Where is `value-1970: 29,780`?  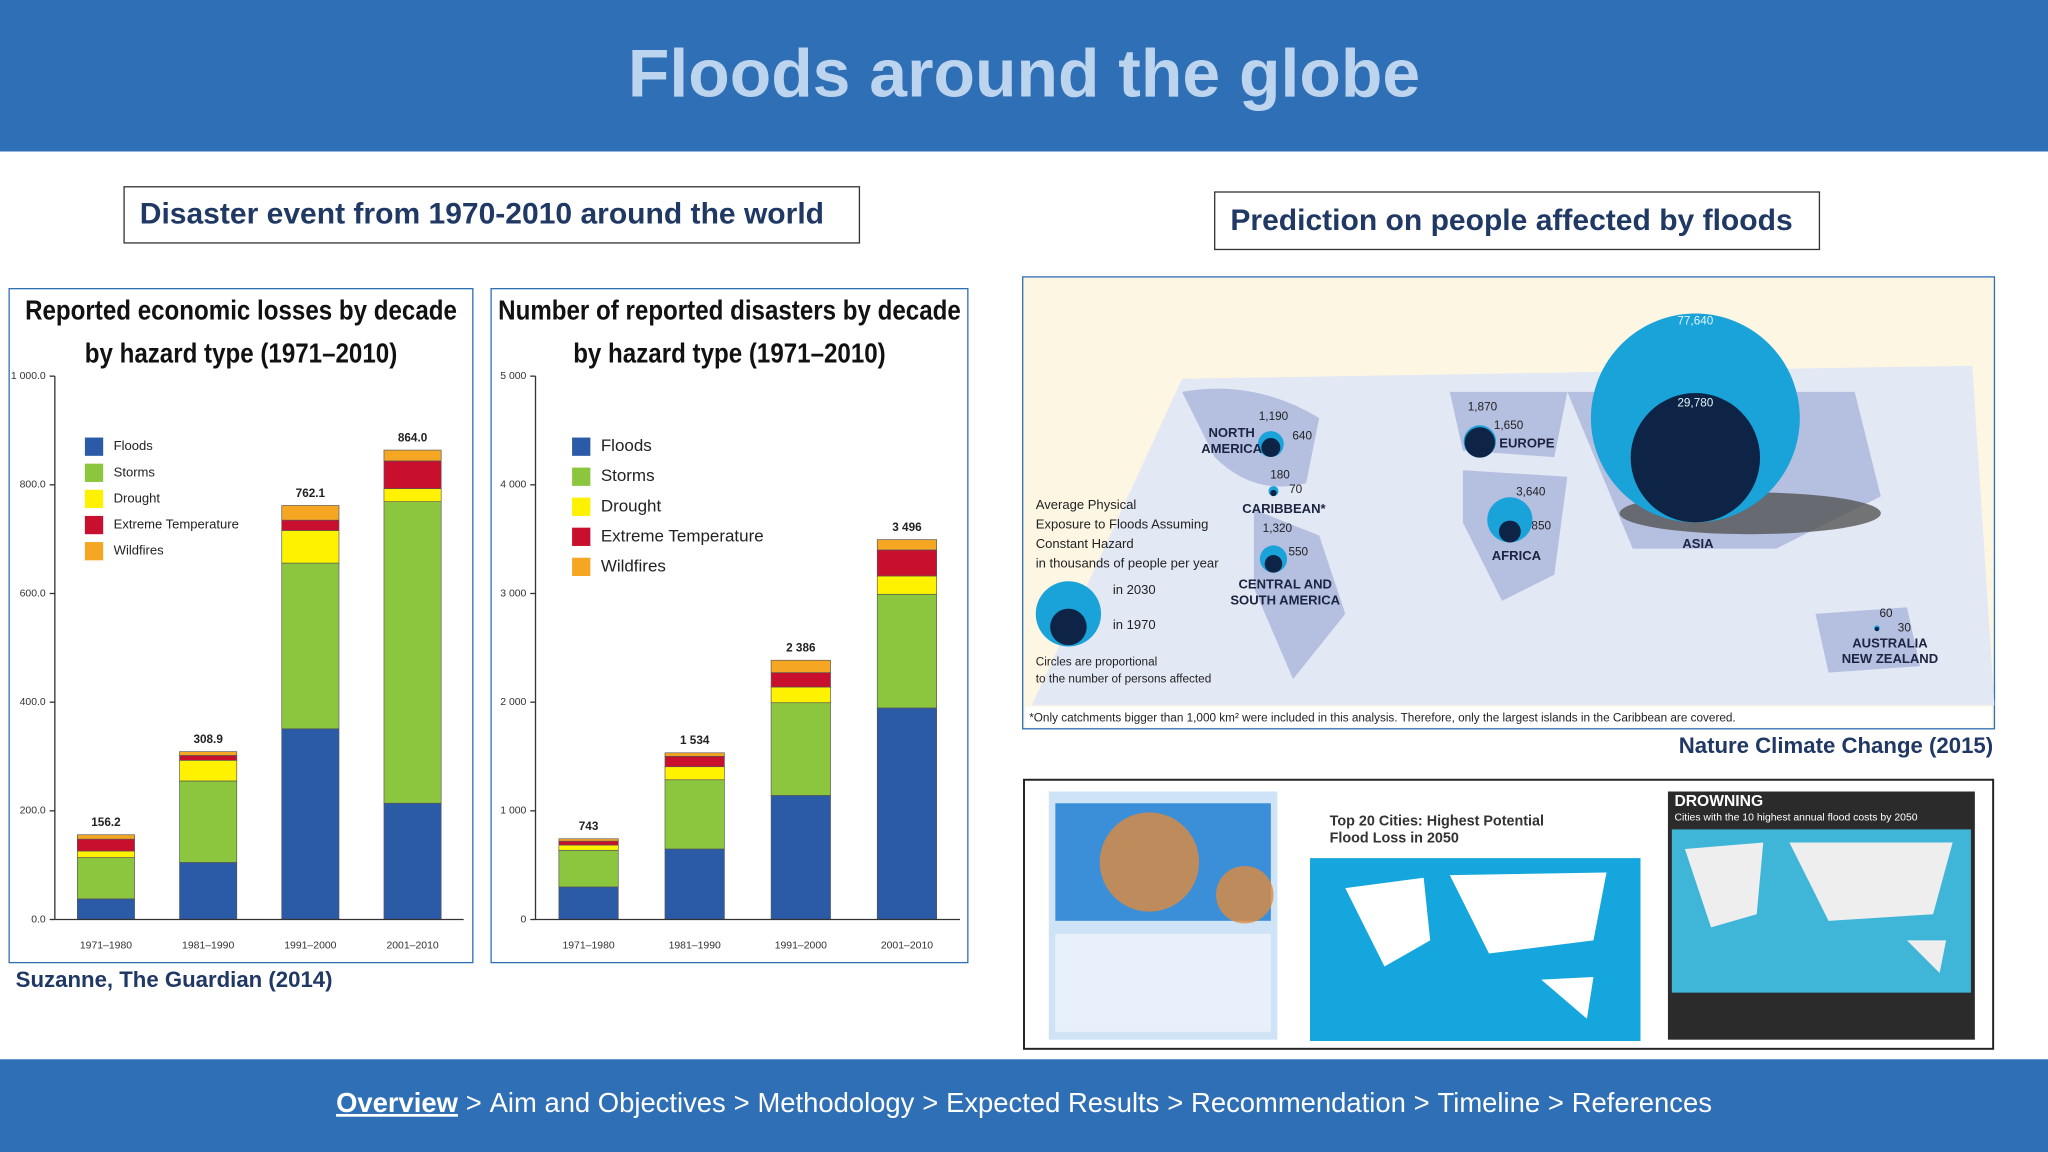
value-1970: 29,780 is located at coordinates (1695, 403).